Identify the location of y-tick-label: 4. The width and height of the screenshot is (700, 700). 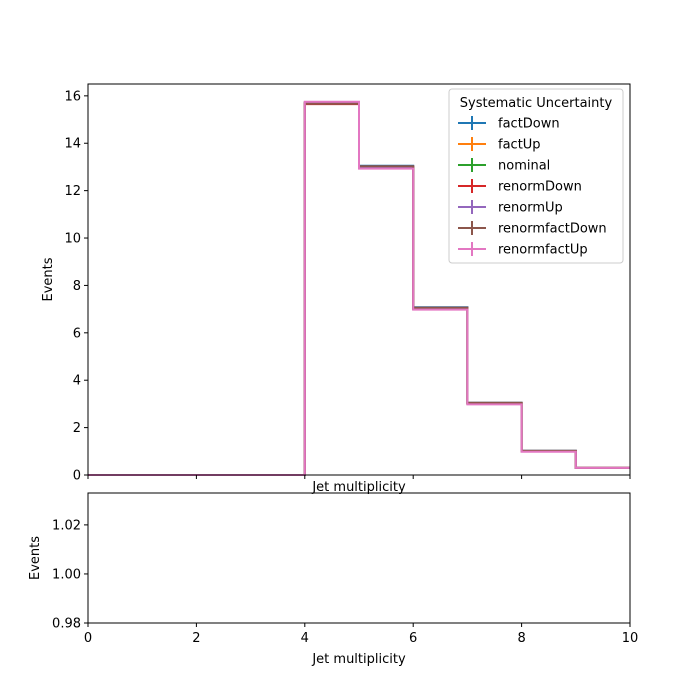
(77, 381).